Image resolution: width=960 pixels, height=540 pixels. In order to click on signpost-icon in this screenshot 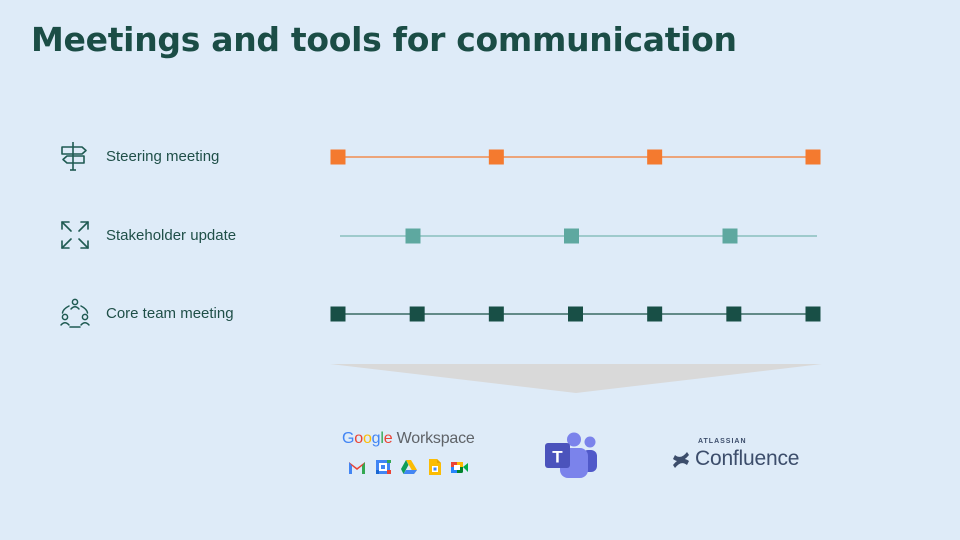, I will do `click(74, 156)`.